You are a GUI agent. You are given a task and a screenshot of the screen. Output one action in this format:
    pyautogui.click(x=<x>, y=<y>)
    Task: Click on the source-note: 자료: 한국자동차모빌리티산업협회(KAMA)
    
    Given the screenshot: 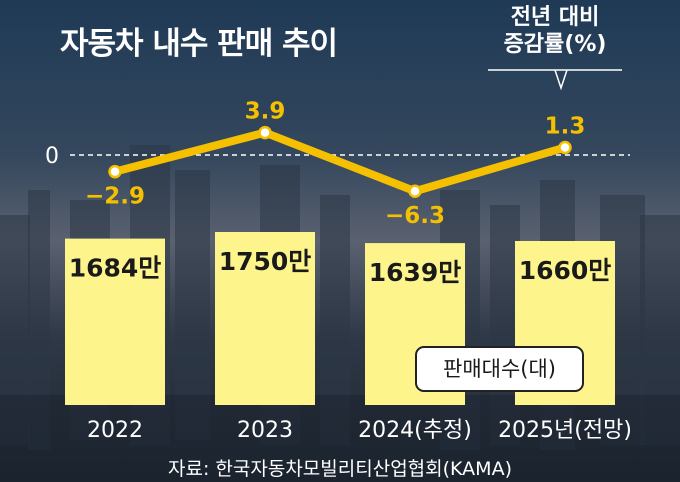 What is the action you would take?
    pyautogui.click(x=340, y=469)
    